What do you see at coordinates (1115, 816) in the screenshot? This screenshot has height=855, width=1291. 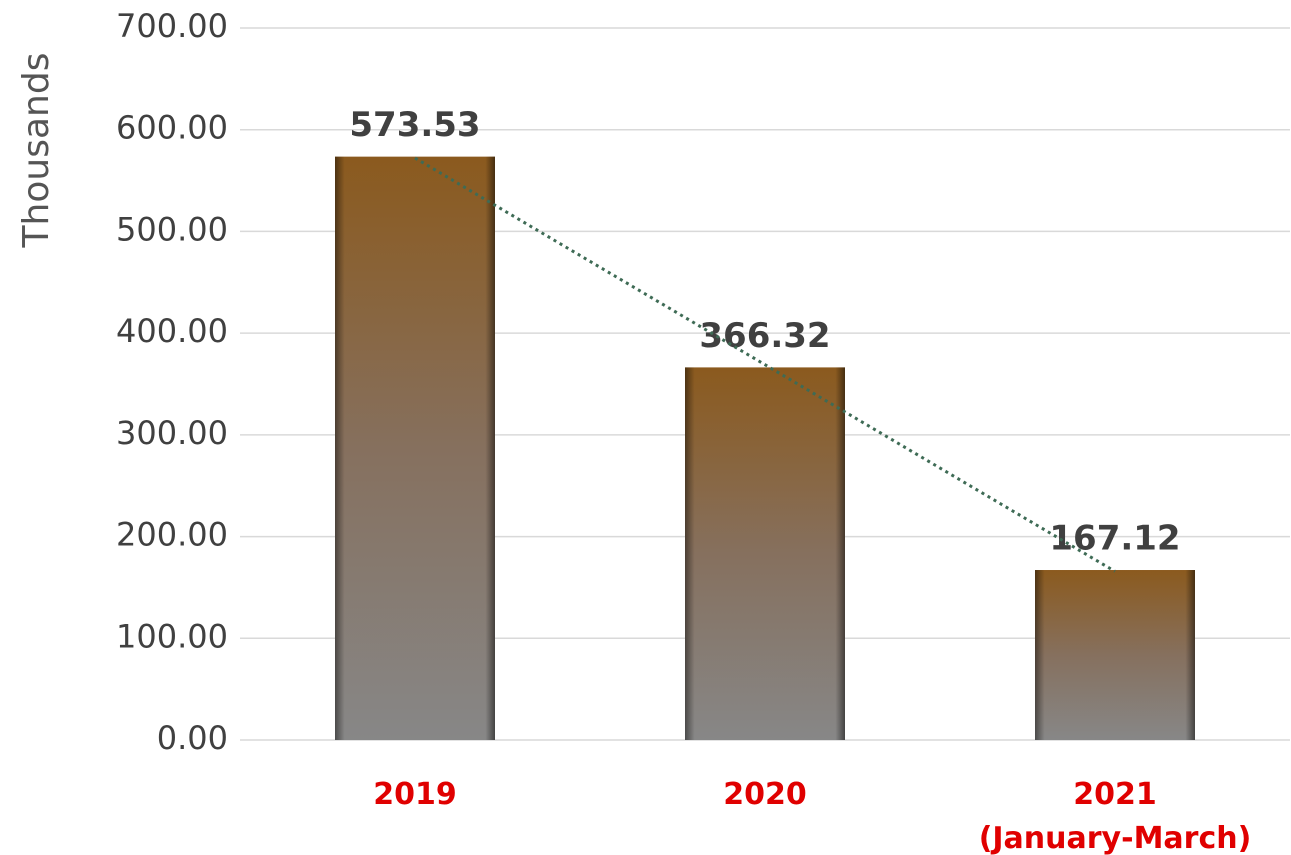 I see `x-tick-label: 2021 (January-March)` at bounding box center [1115, 816].